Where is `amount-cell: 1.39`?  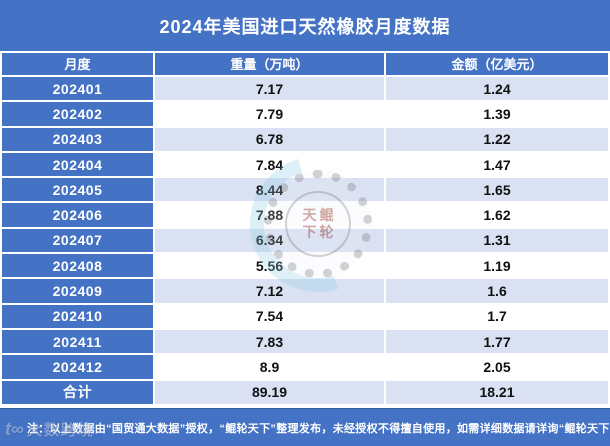
amount-cell: 1.39 is located at coordinates (497, 114).